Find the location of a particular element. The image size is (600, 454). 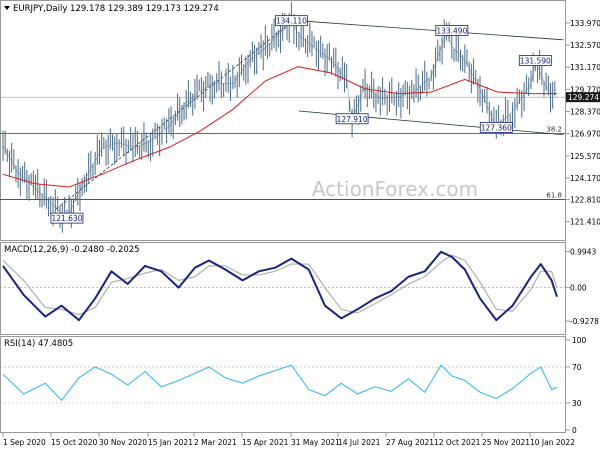

price-level-label: 134.110 is located at coordinates (291, 21).